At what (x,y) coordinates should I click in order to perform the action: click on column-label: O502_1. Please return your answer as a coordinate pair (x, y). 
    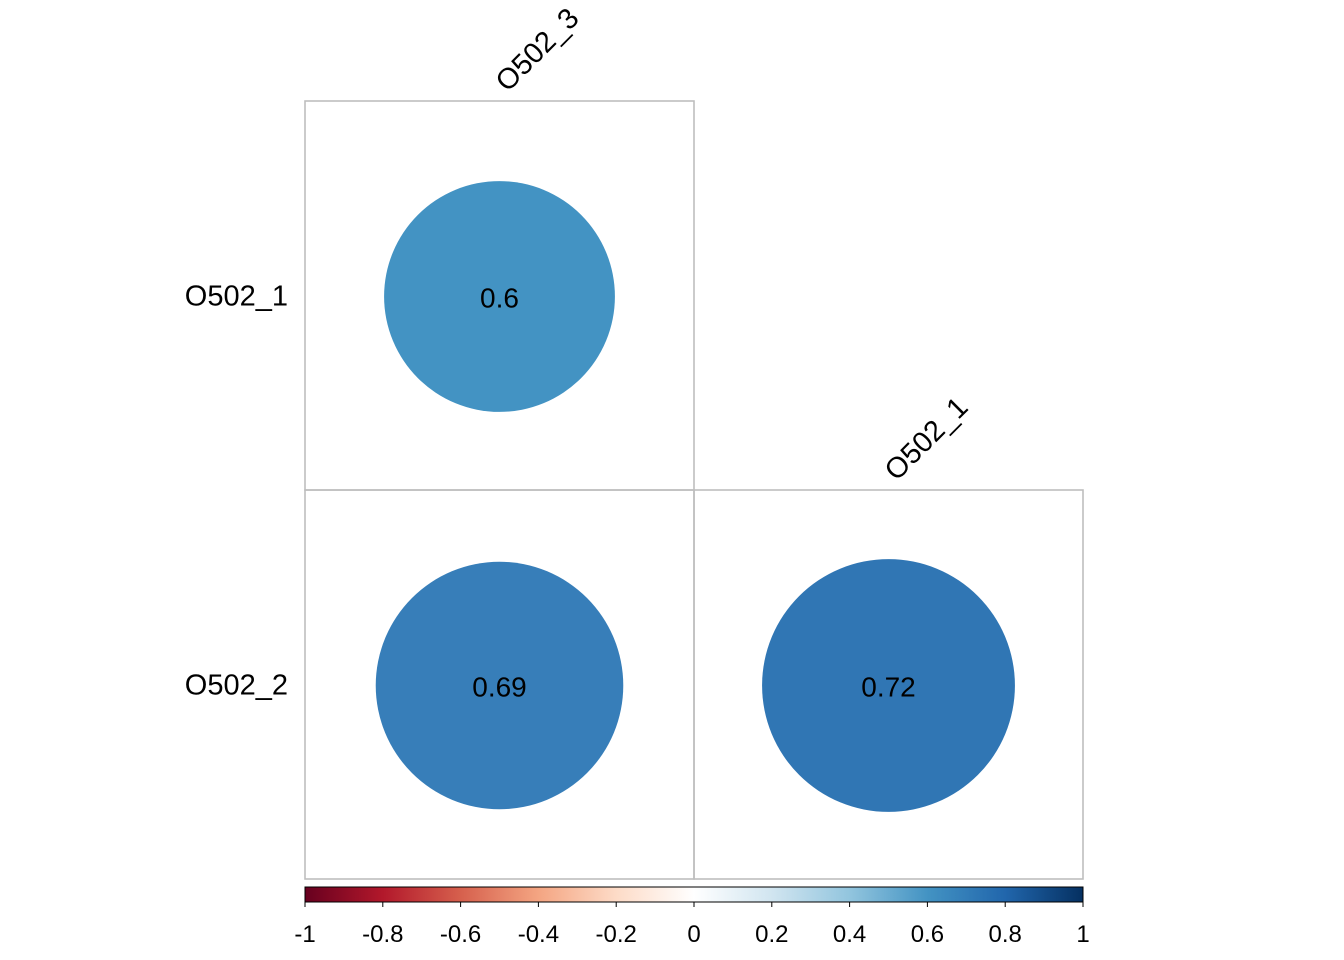
    Looking at the image, I should click on (927, 439).